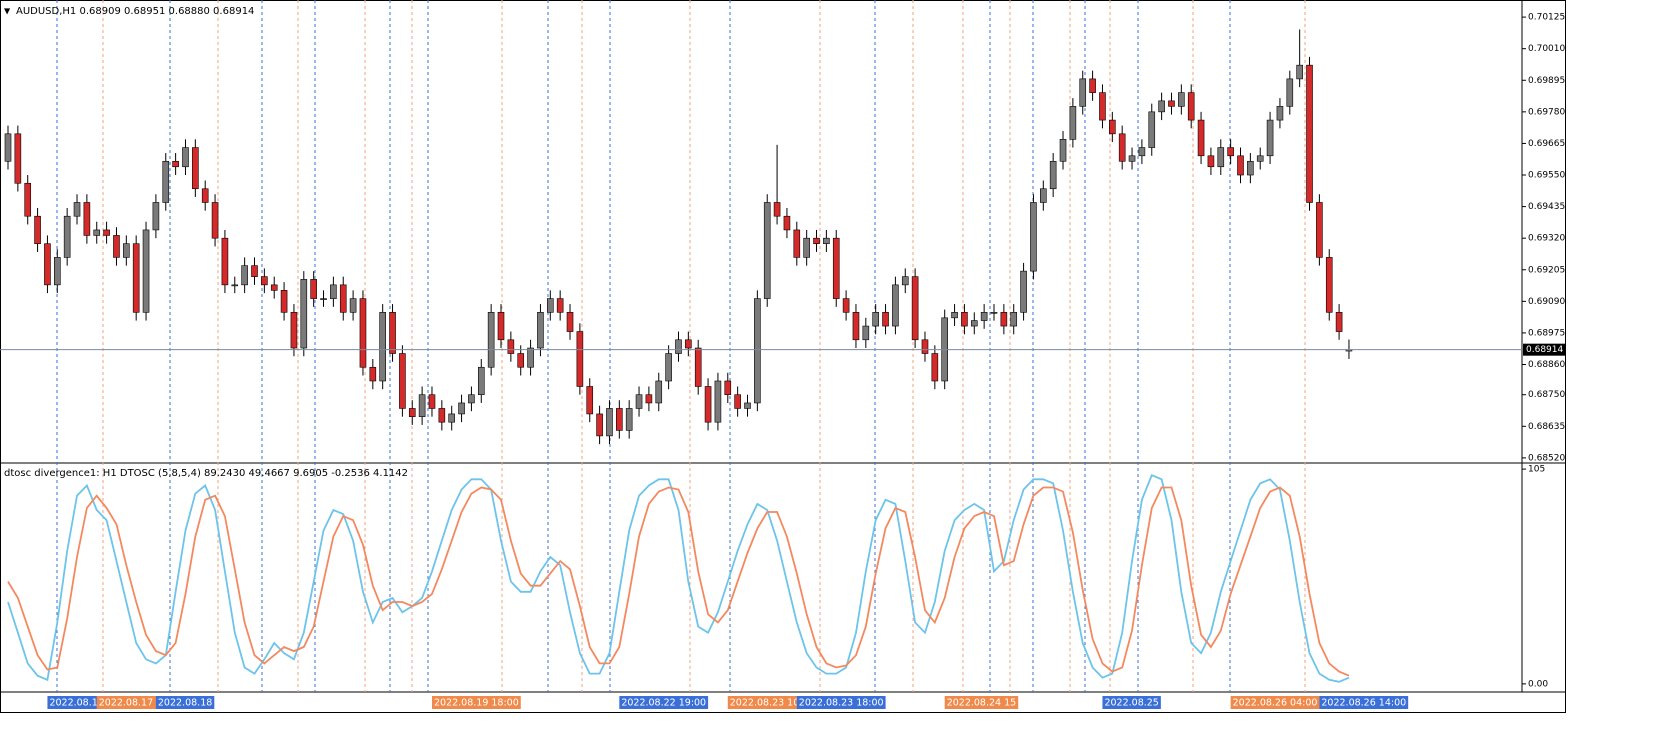 This screenshot has height=753, width=1657. Describe the element at coordinates (663, 703) in the screenshot. I see `time-label: 2022.08.22 19:00` at that location.